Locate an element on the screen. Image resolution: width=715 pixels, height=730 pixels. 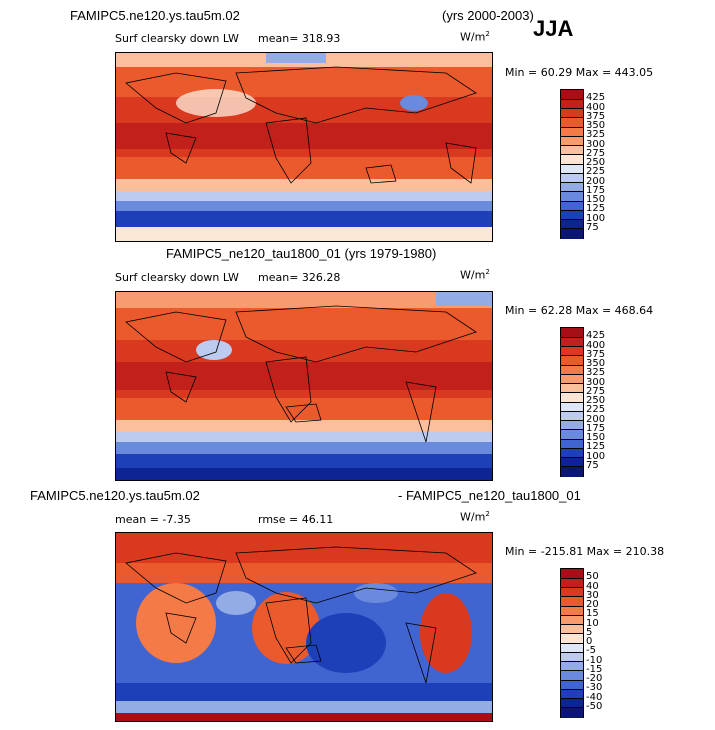
colorbar-tick-label: -50 is located at coordinates (594, 706).